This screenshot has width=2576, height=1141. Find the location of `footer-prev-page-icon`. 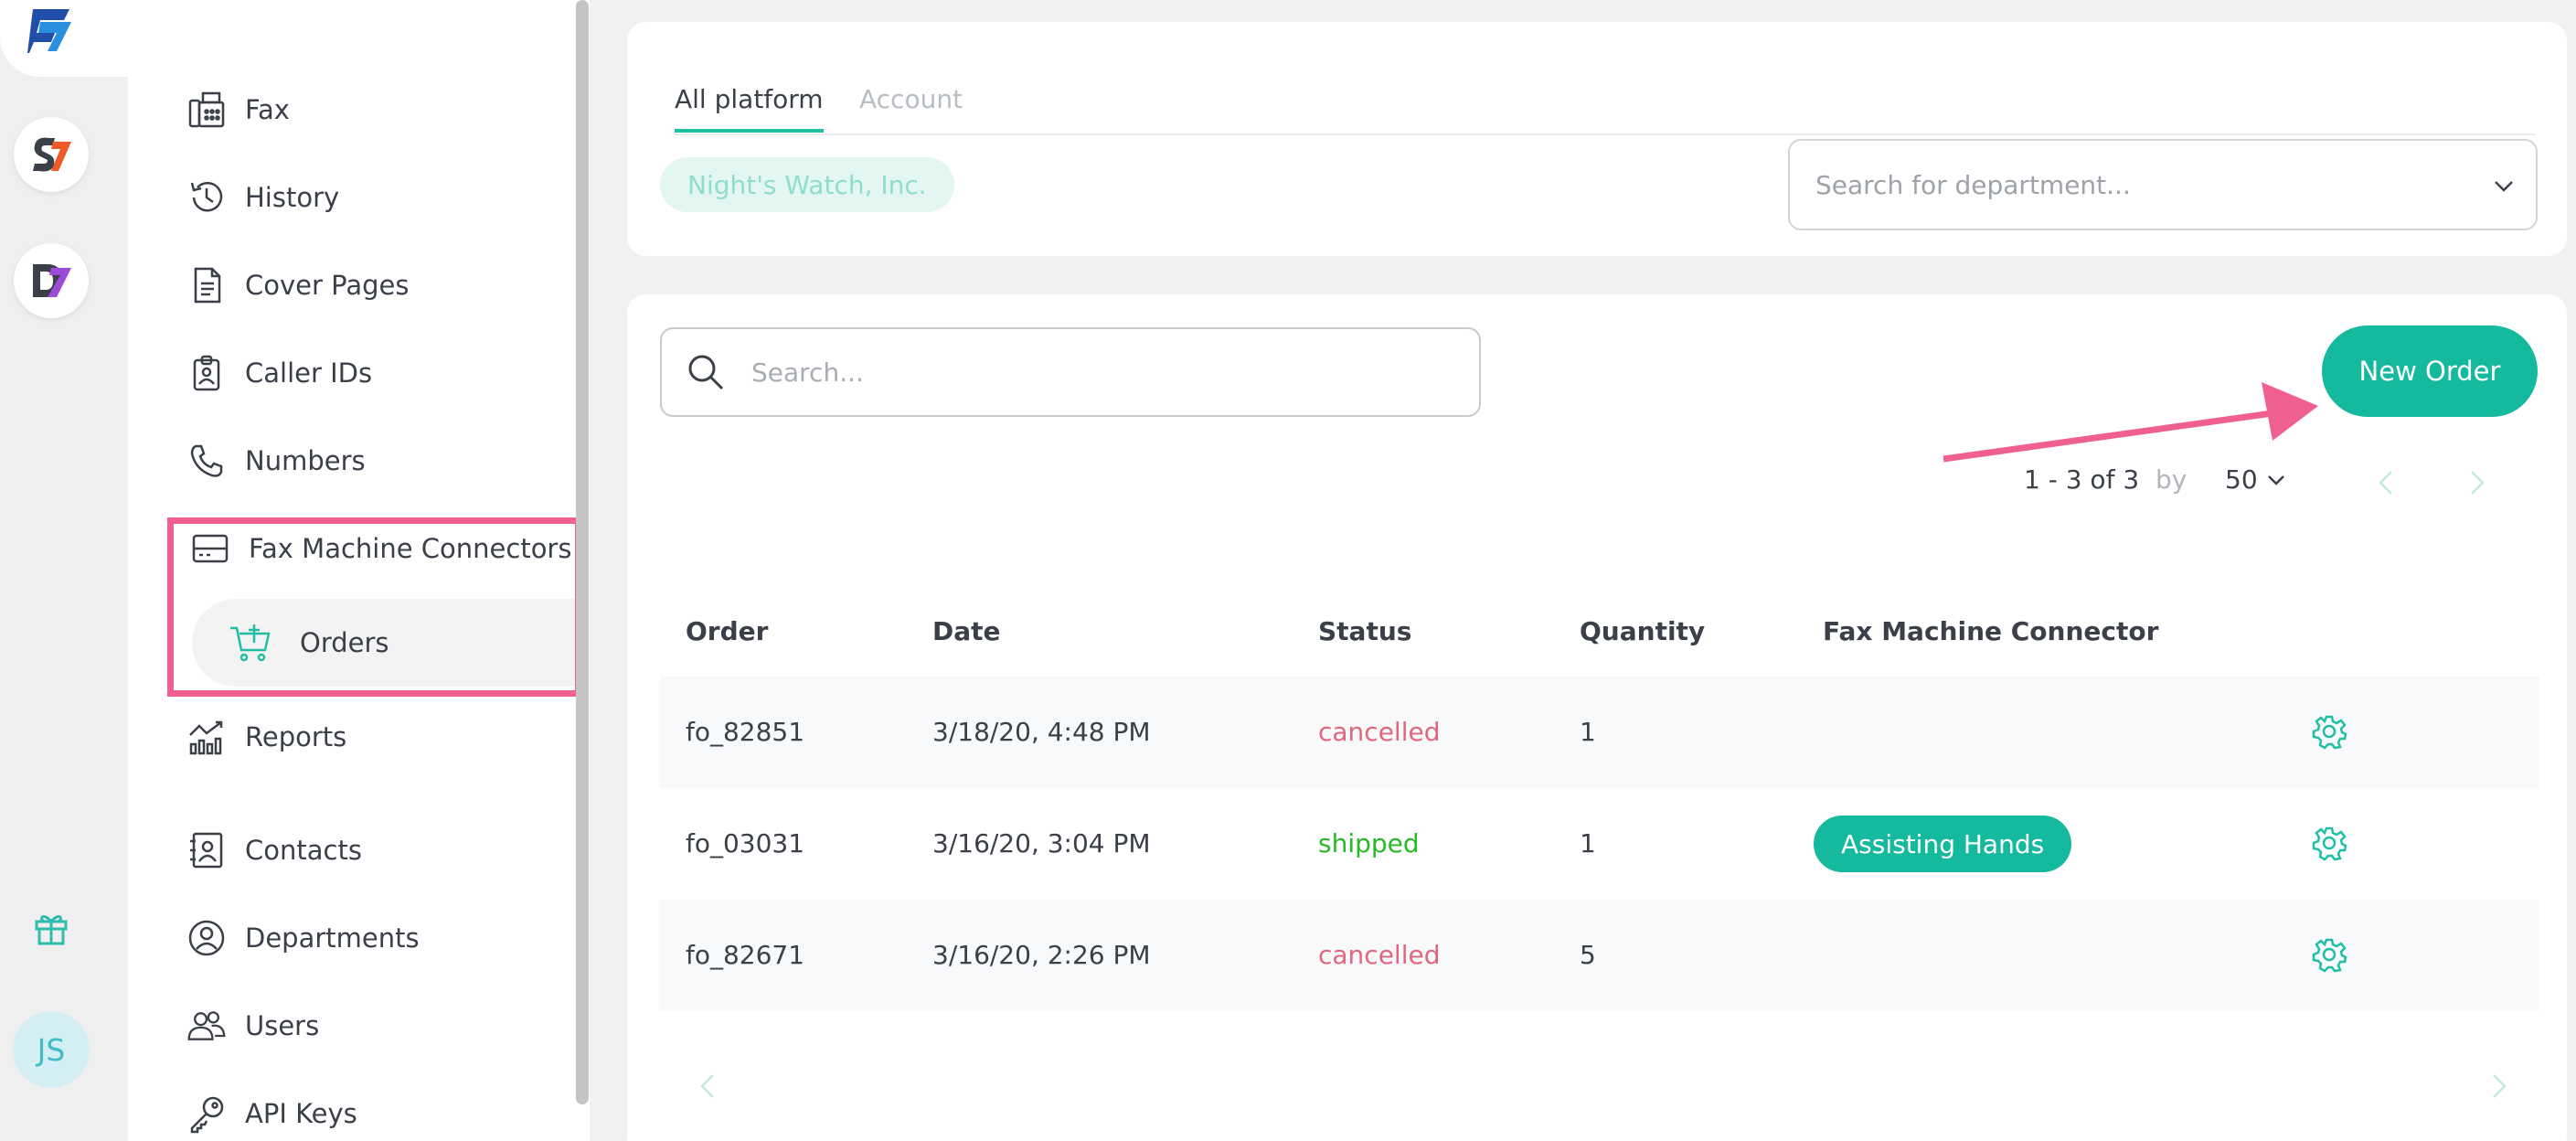

footer-prev-page-icon is located at coordinates (708, 1086).